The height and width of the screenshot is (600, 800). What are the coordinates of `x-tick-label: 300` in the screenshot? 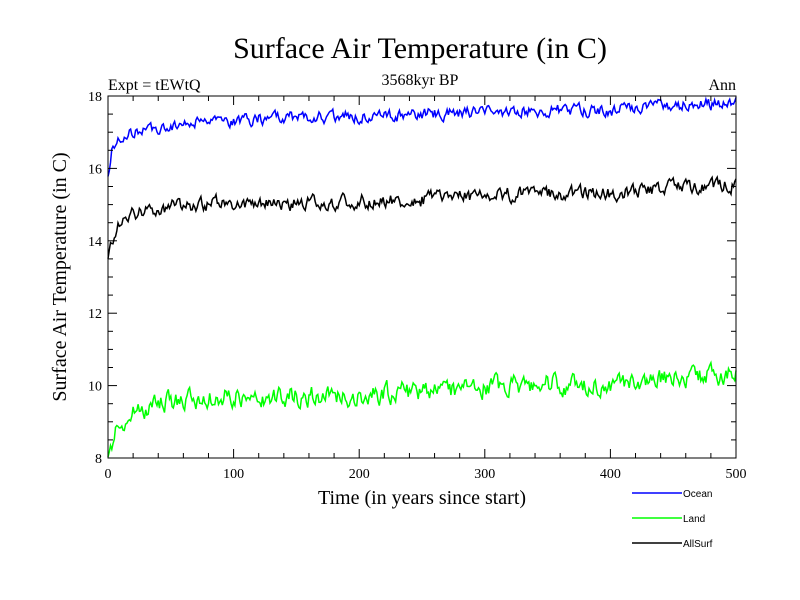 It's located at (484, 474).